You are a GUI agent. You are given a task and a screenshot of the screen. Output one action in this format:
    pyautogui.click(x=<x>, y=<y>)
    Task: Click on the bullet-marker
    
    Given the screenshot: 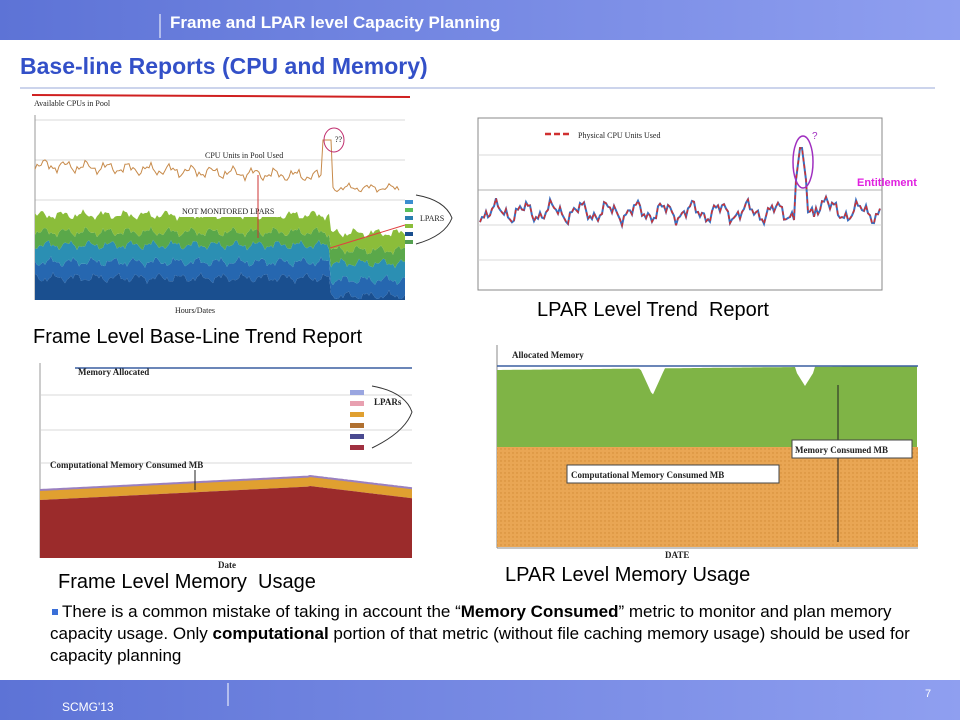 What is the action you would take?
    pyautogui.click(x=55, y=611)
    